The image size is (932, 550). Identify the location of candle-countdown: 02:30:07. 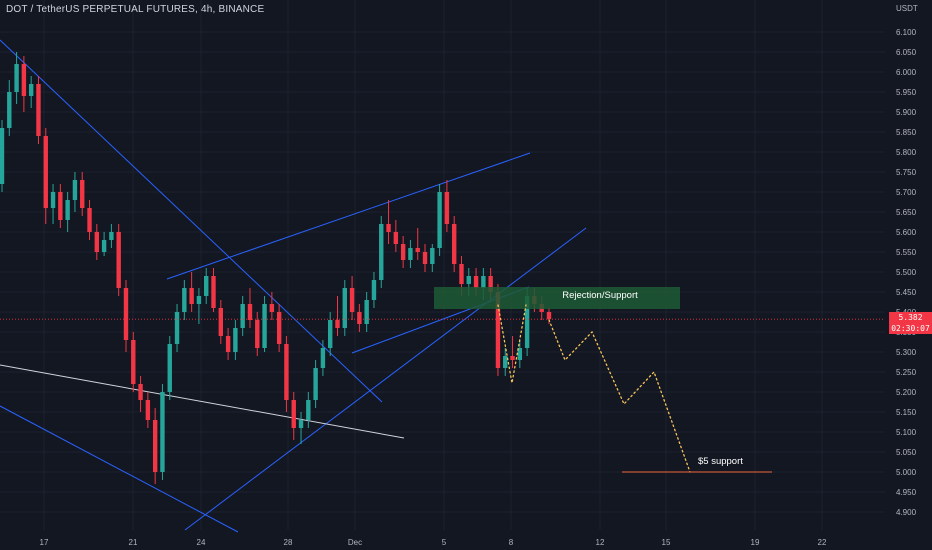
(910, 328).